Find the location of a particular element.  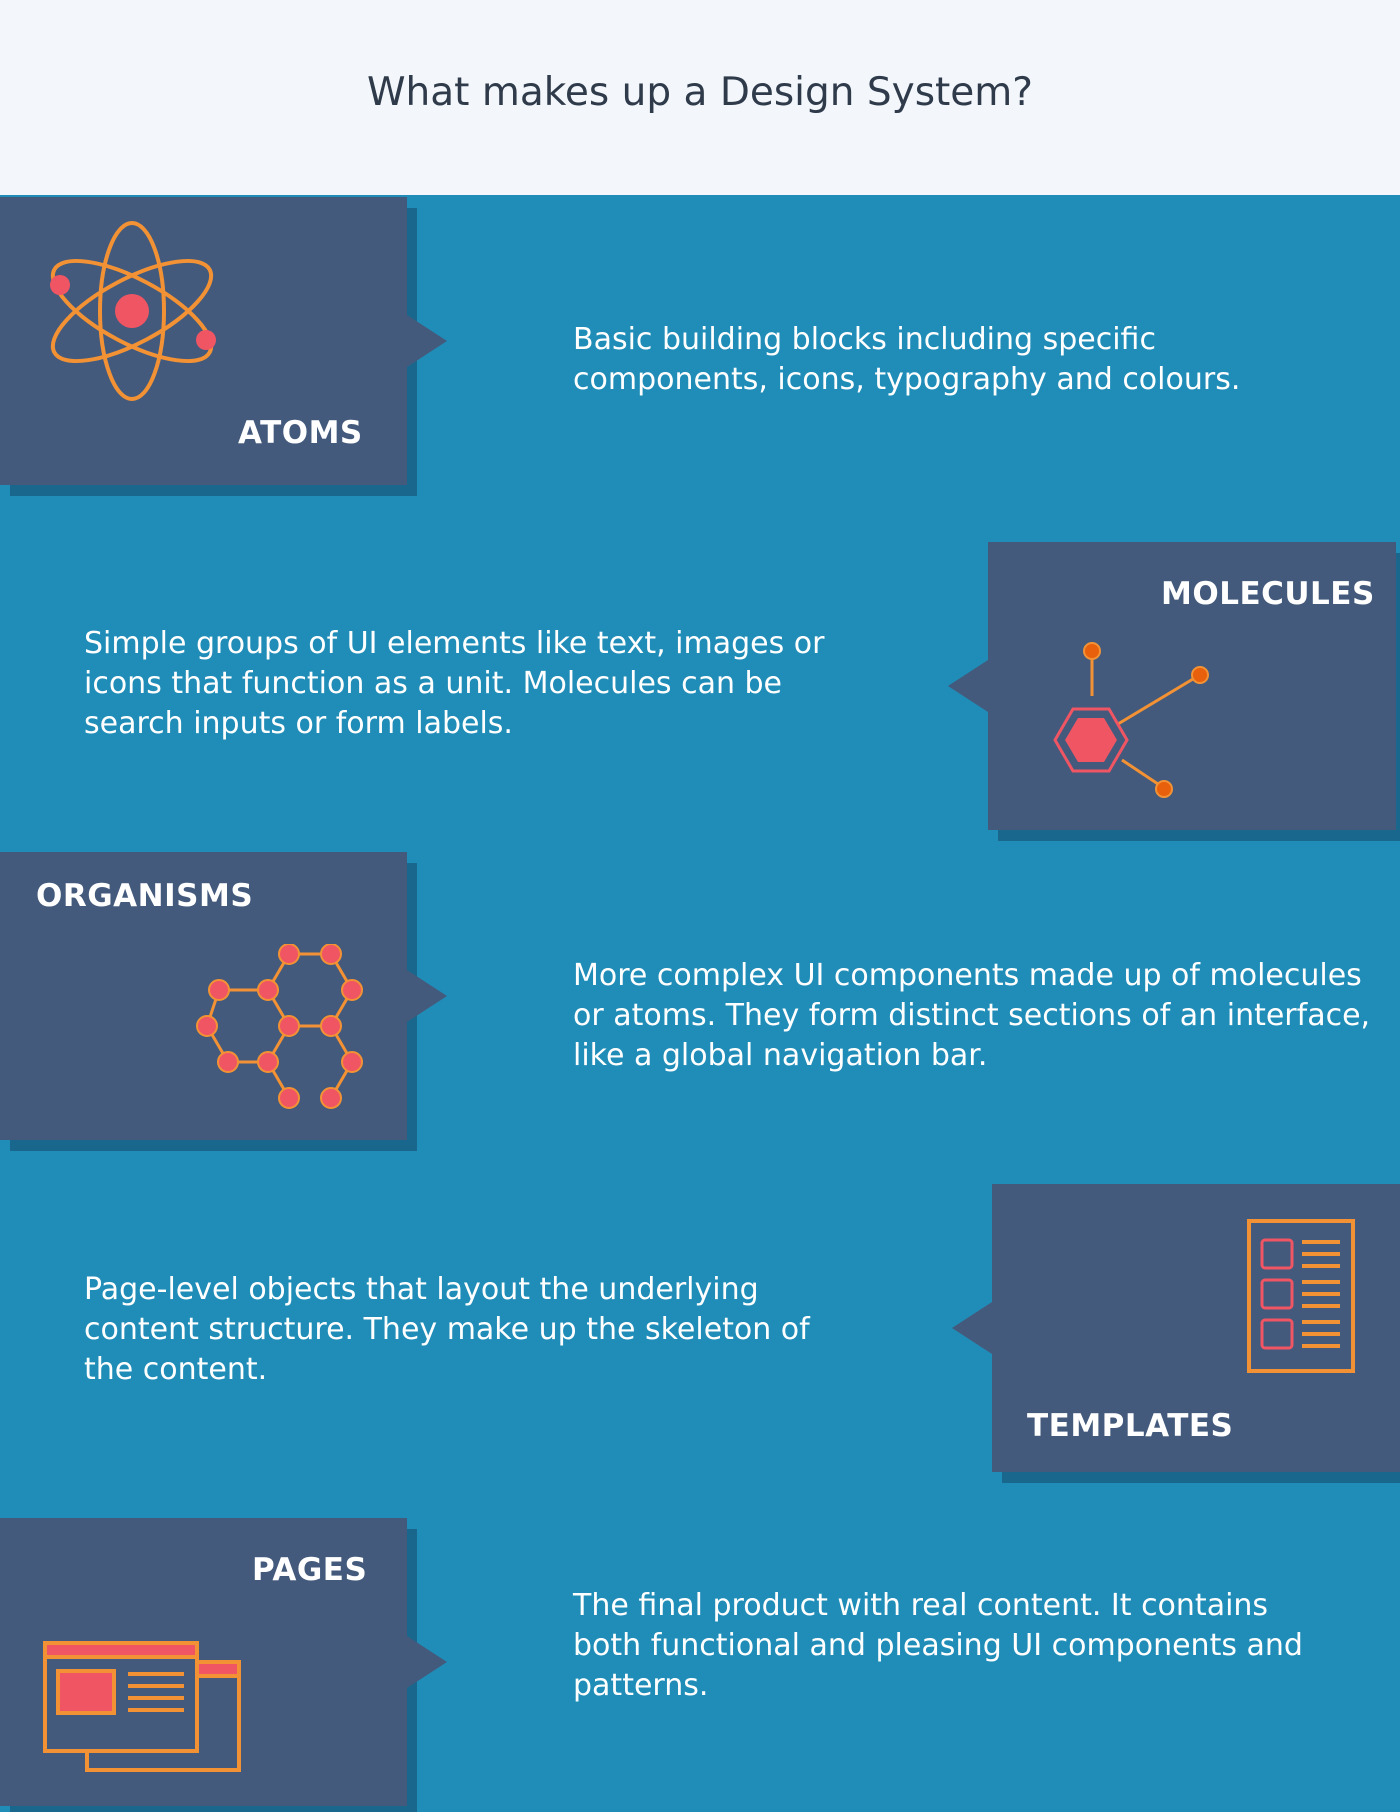

header: What makes up a Design System? is located at coordinates (700, 97).